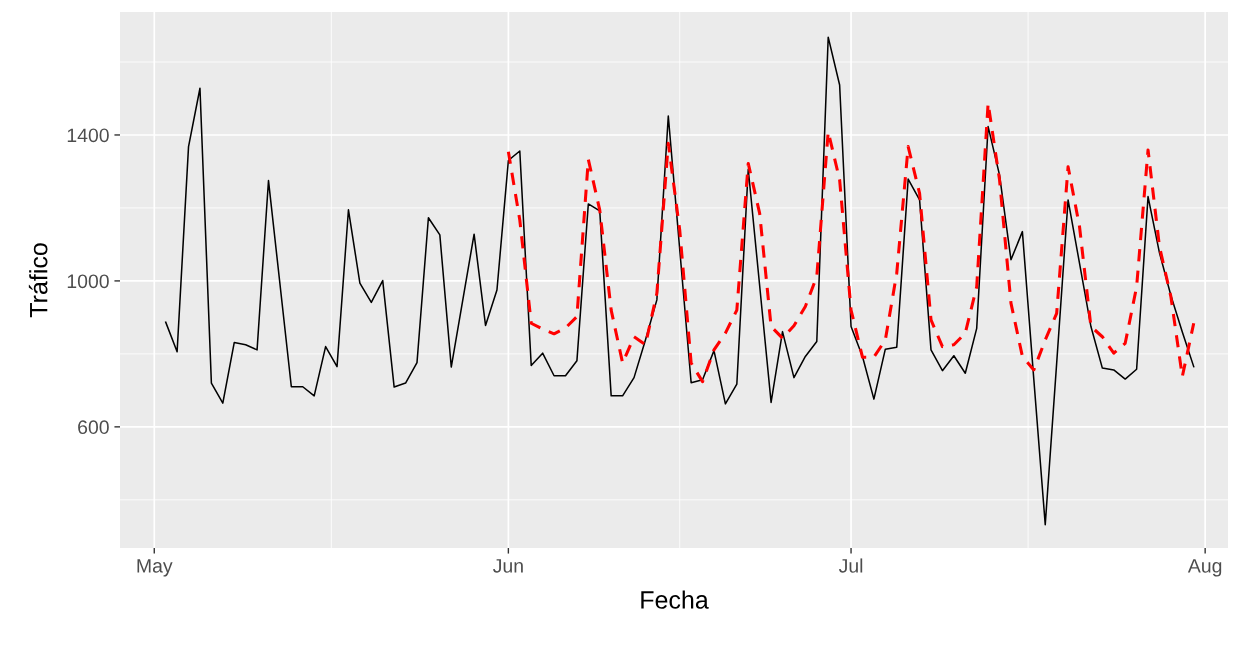  Describe the element at coordinates (850, 565) in the screenshot. I see `x-tick-label: Jul` at that location.